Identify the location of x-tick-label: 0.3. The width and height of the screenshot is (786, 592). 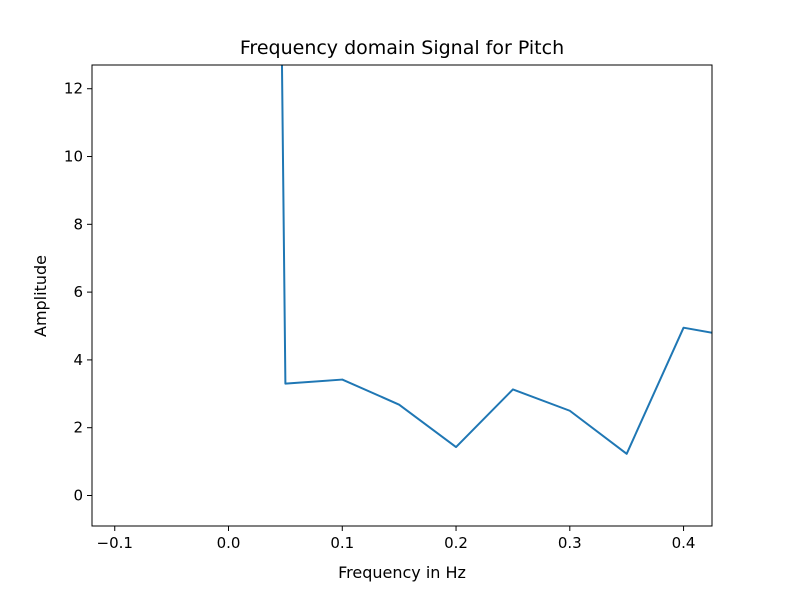
(570, 543).